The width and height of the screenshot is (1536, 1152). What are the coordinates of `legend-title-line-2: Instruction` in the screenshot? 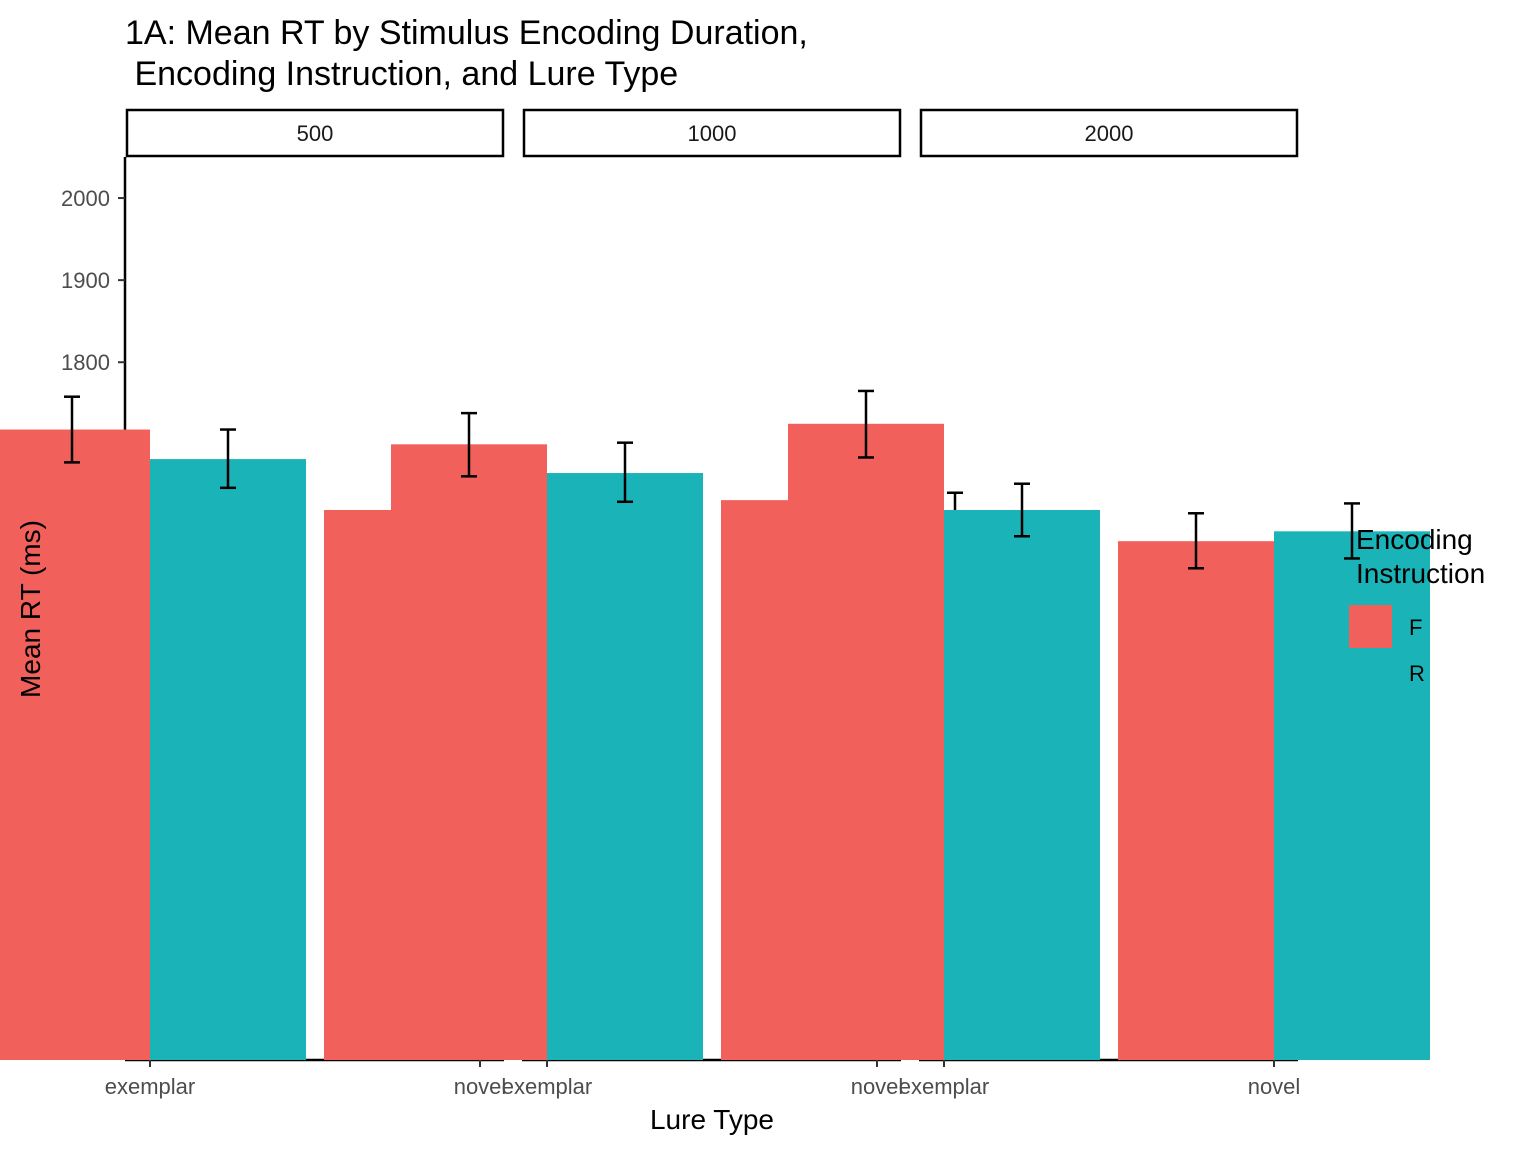 It's located at (1420, 573).